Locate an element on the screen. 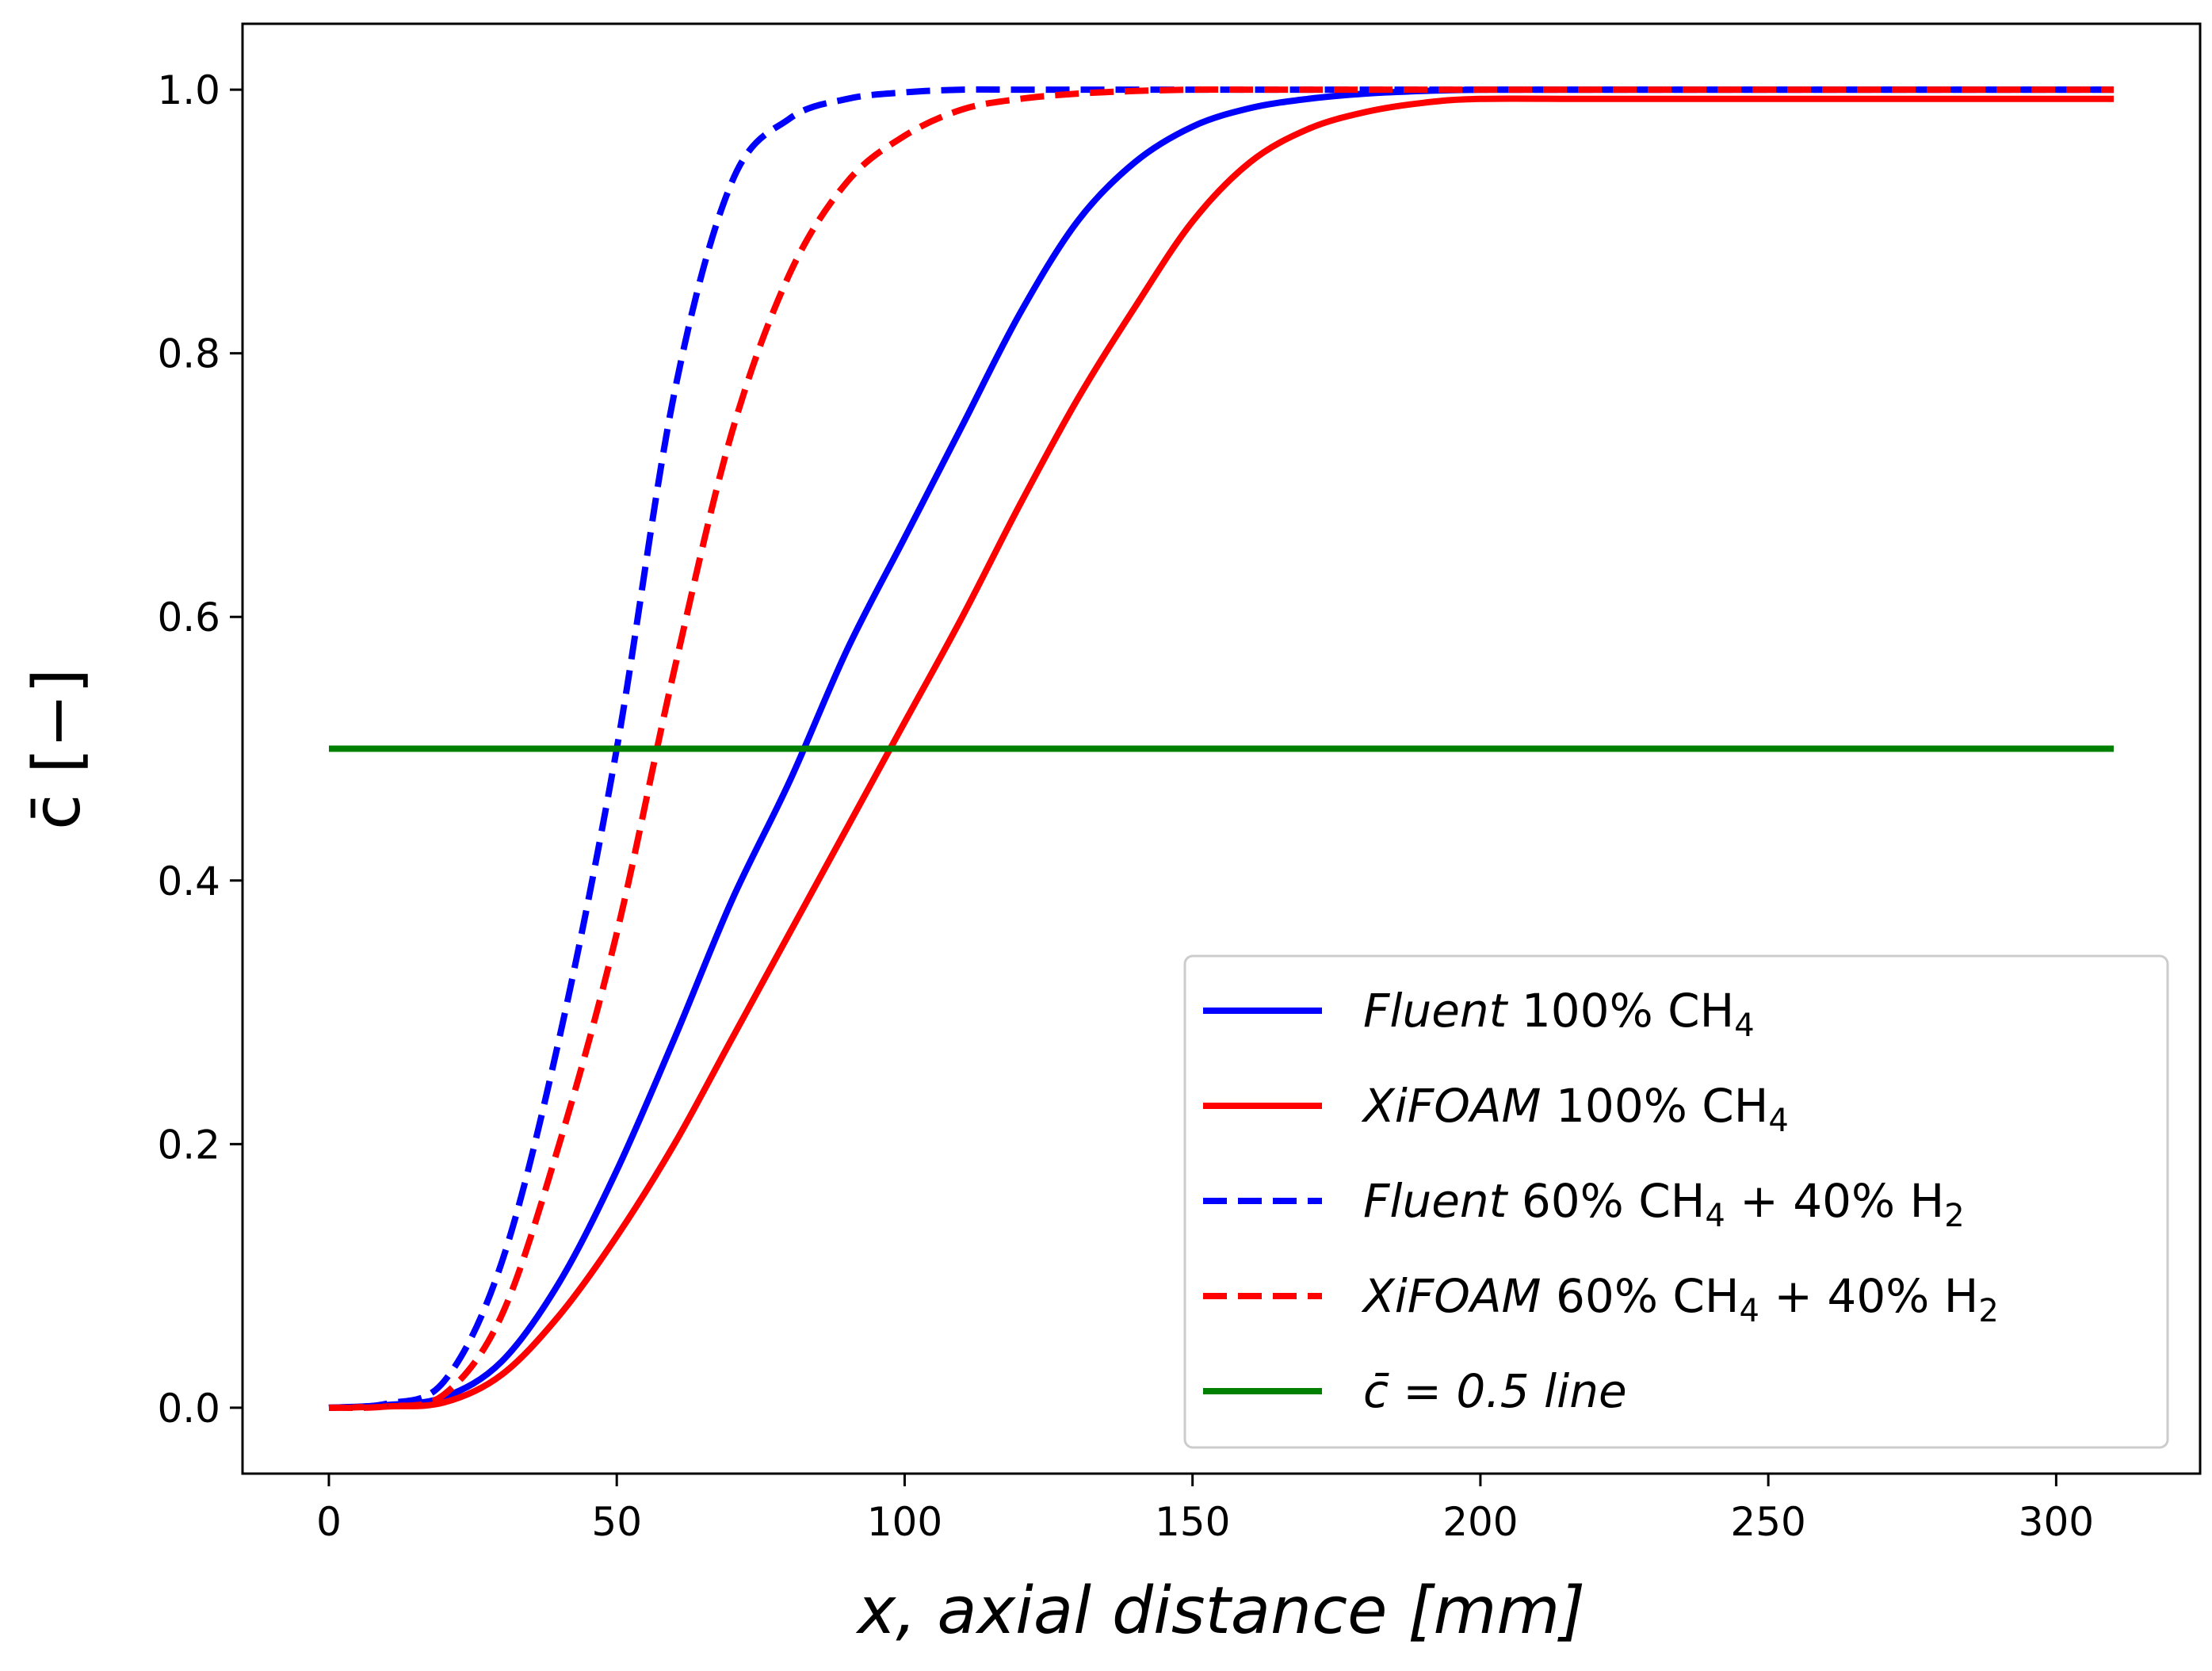 The width and height of the screenshot is (2212, 1671). y-tick-label: 0.2 is located at coordinates (188, 1145).